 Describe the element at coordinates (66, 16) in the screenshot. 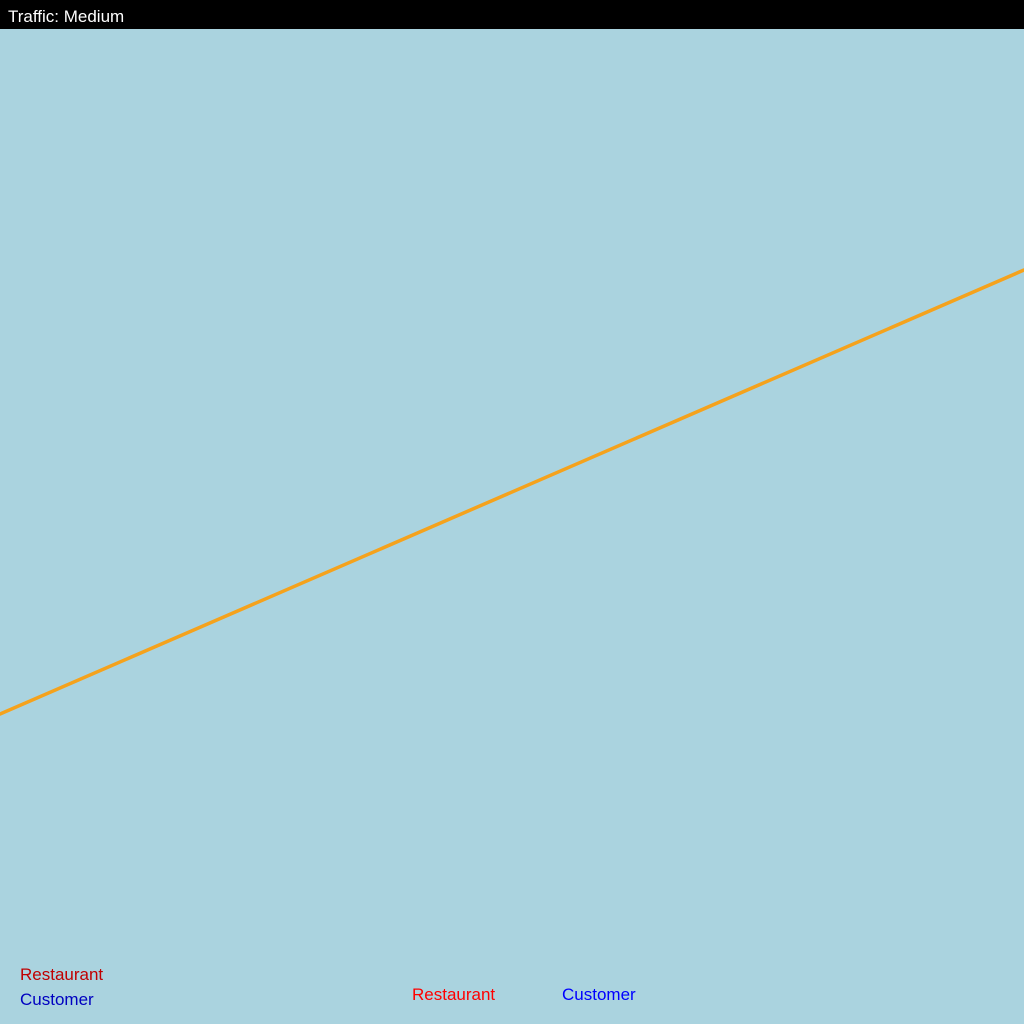

I see `traffic-status: Traffic: Medium` at that location.